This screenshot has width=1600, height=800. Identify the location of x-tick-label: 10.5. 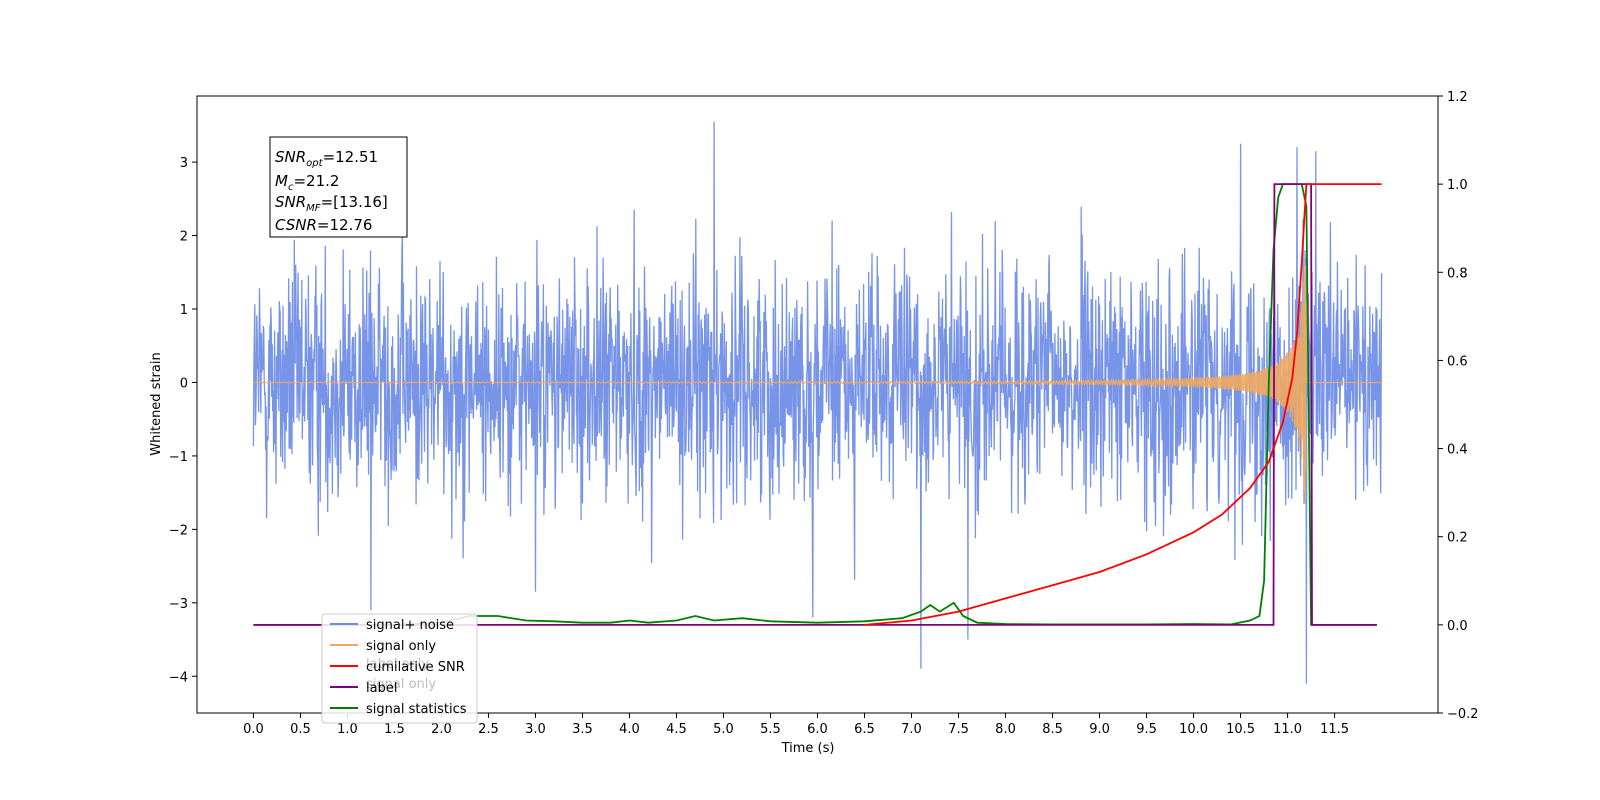
(1240, 729).